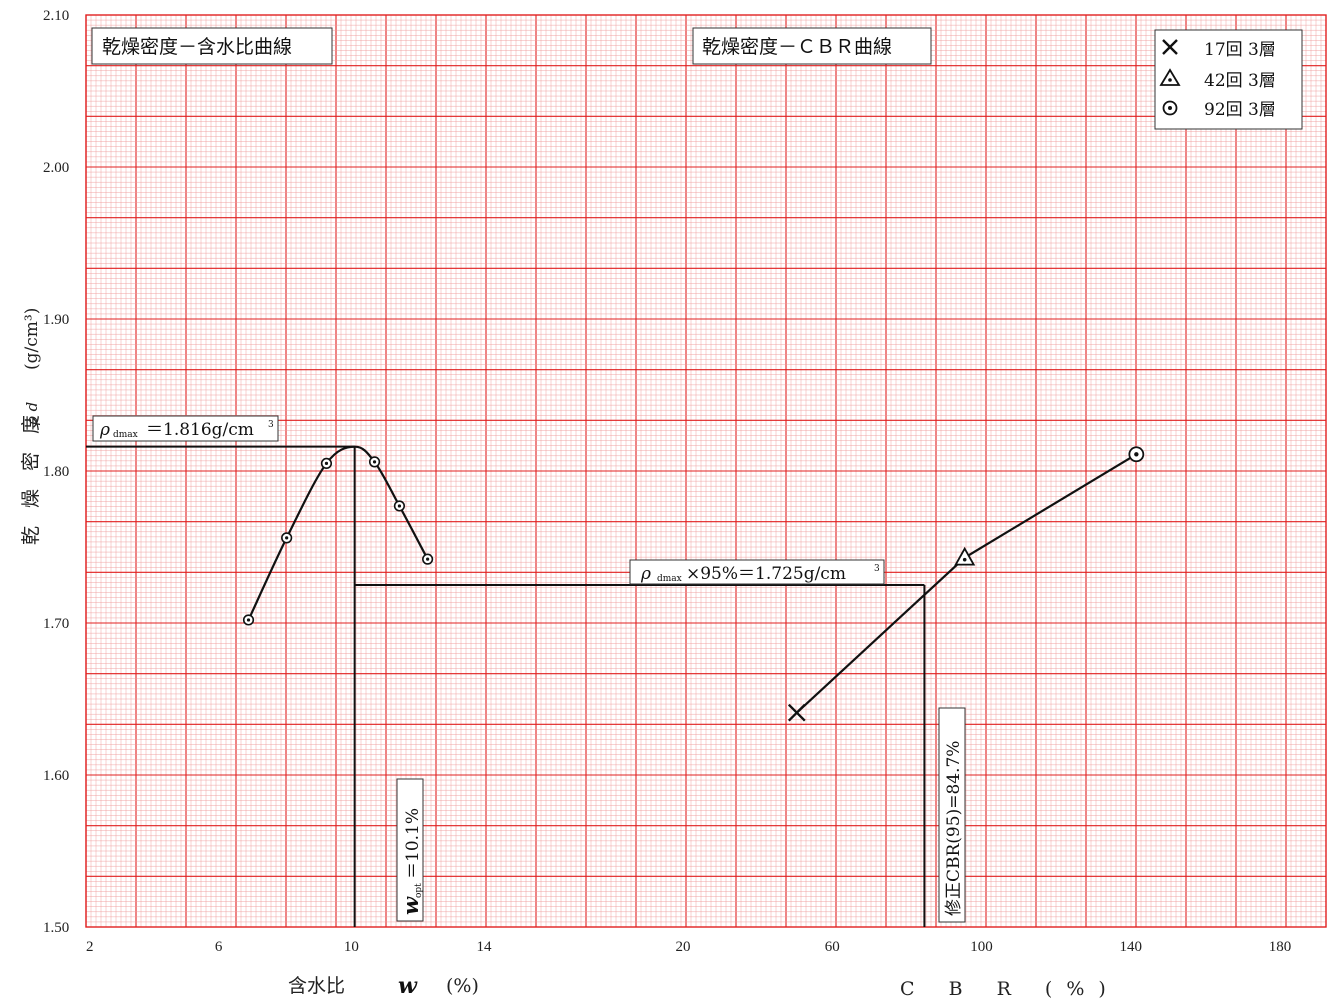 The width and height of the screenshot is (1329, 1001). What do you see at coordinates (683, 947) in the screenshot?
I see `x-tick-label-moisture: 20` at bounding box center [683, 947].